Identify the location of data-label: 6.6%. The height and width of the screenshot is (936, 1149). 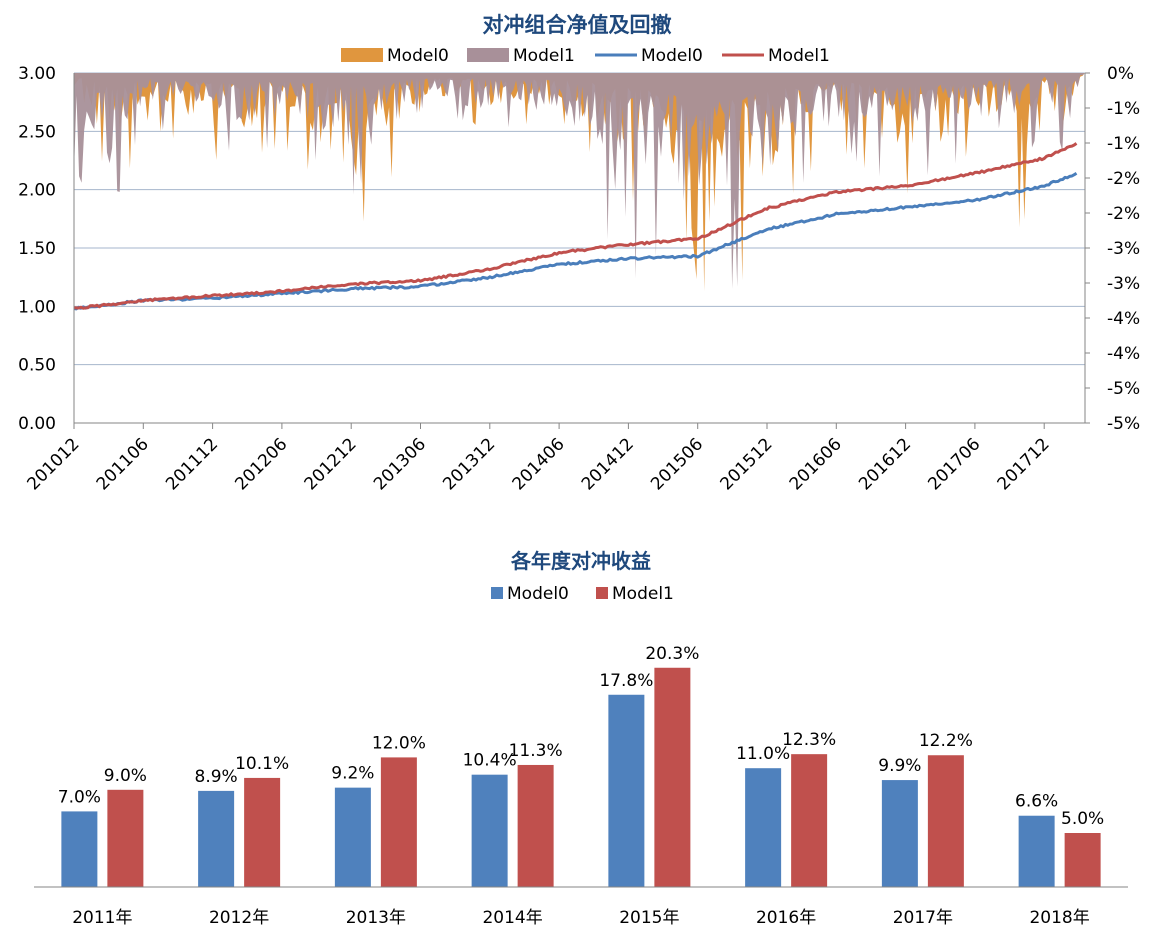
(1036, 802).